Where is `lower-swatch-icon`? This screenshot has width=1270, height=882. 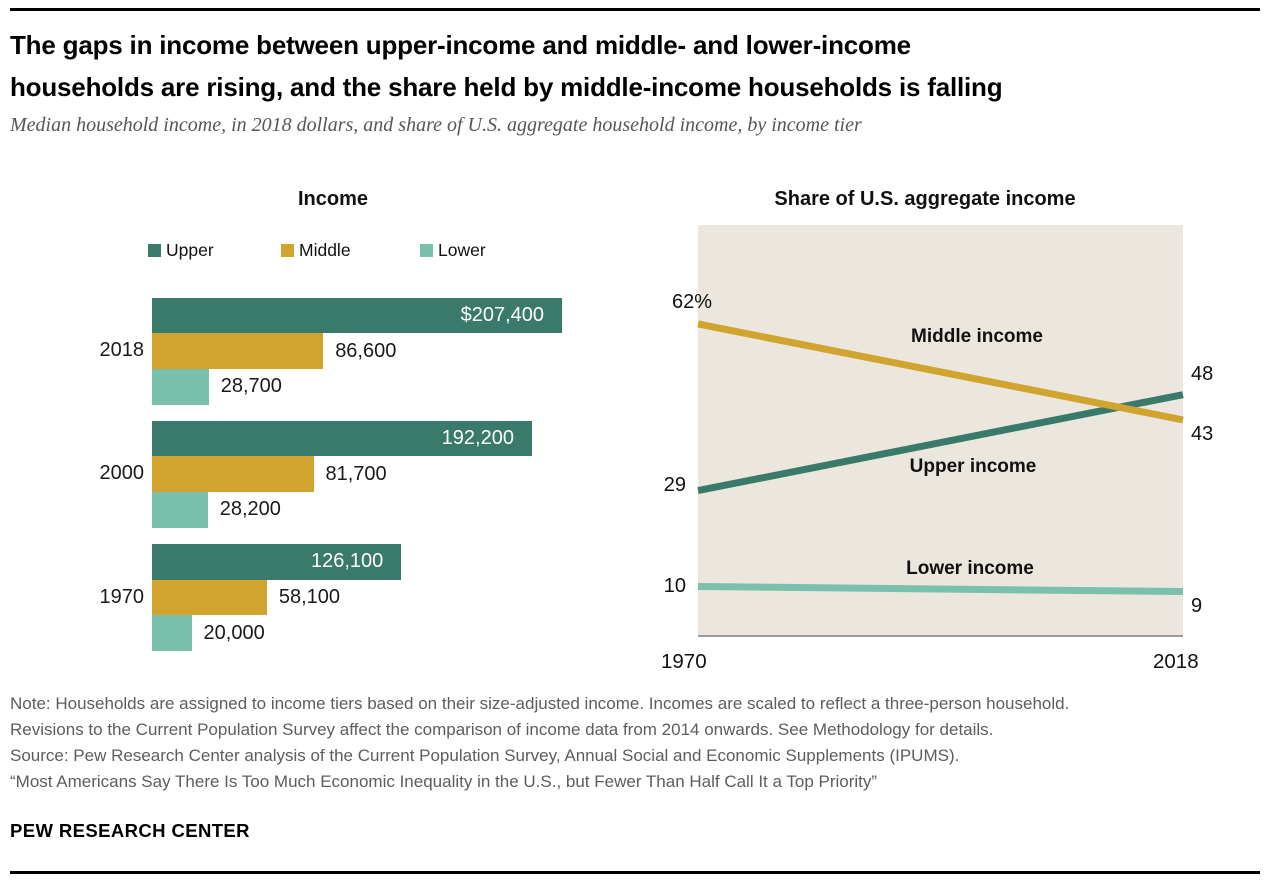 lower-swatch-icon is located at coordinates (426, 250).